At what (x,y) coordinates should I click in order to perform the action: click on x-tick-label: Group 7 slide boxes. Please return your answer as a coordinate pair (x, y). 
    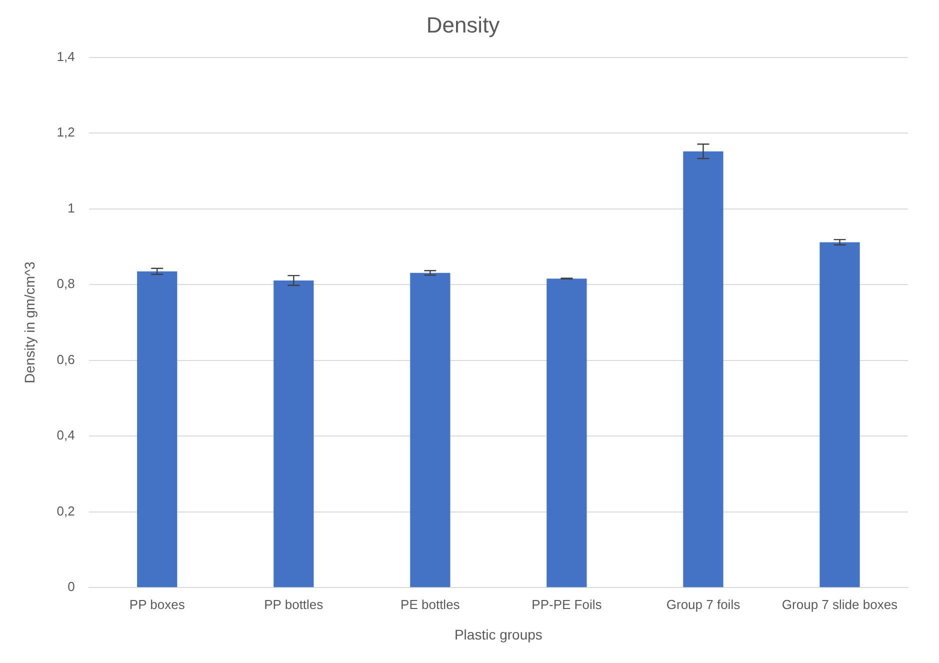
    Looking at the image, I should click on (840, 604).